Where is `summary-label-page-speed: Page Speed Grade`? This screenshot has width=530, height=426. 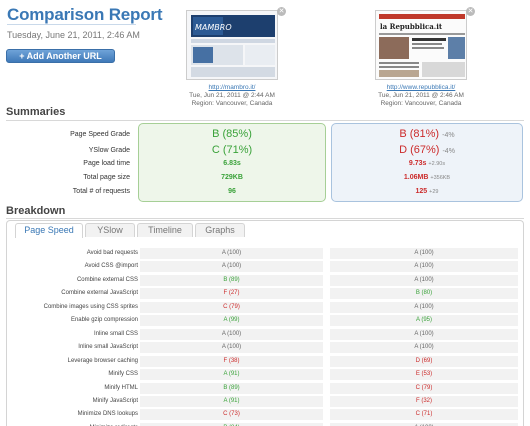 summary-label-page-speed: Page Speed Grade is located at coordinates (100, 134).